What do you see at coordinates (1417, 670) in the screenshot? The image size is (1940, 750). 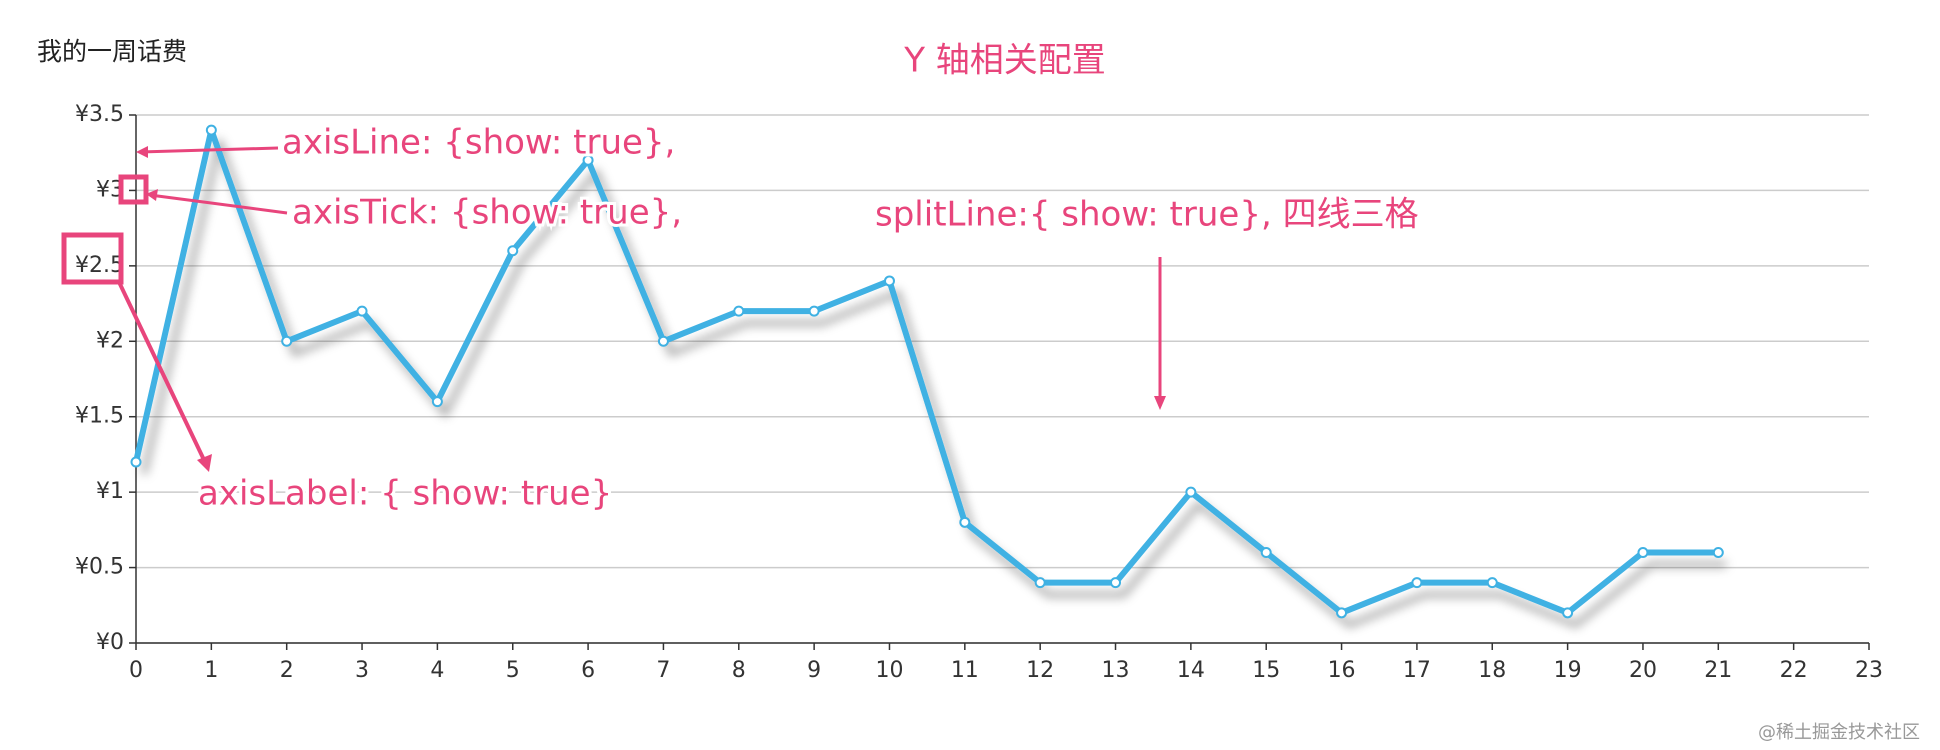 I see `x-tick-label: 17` at bounding box center [1417, 670].